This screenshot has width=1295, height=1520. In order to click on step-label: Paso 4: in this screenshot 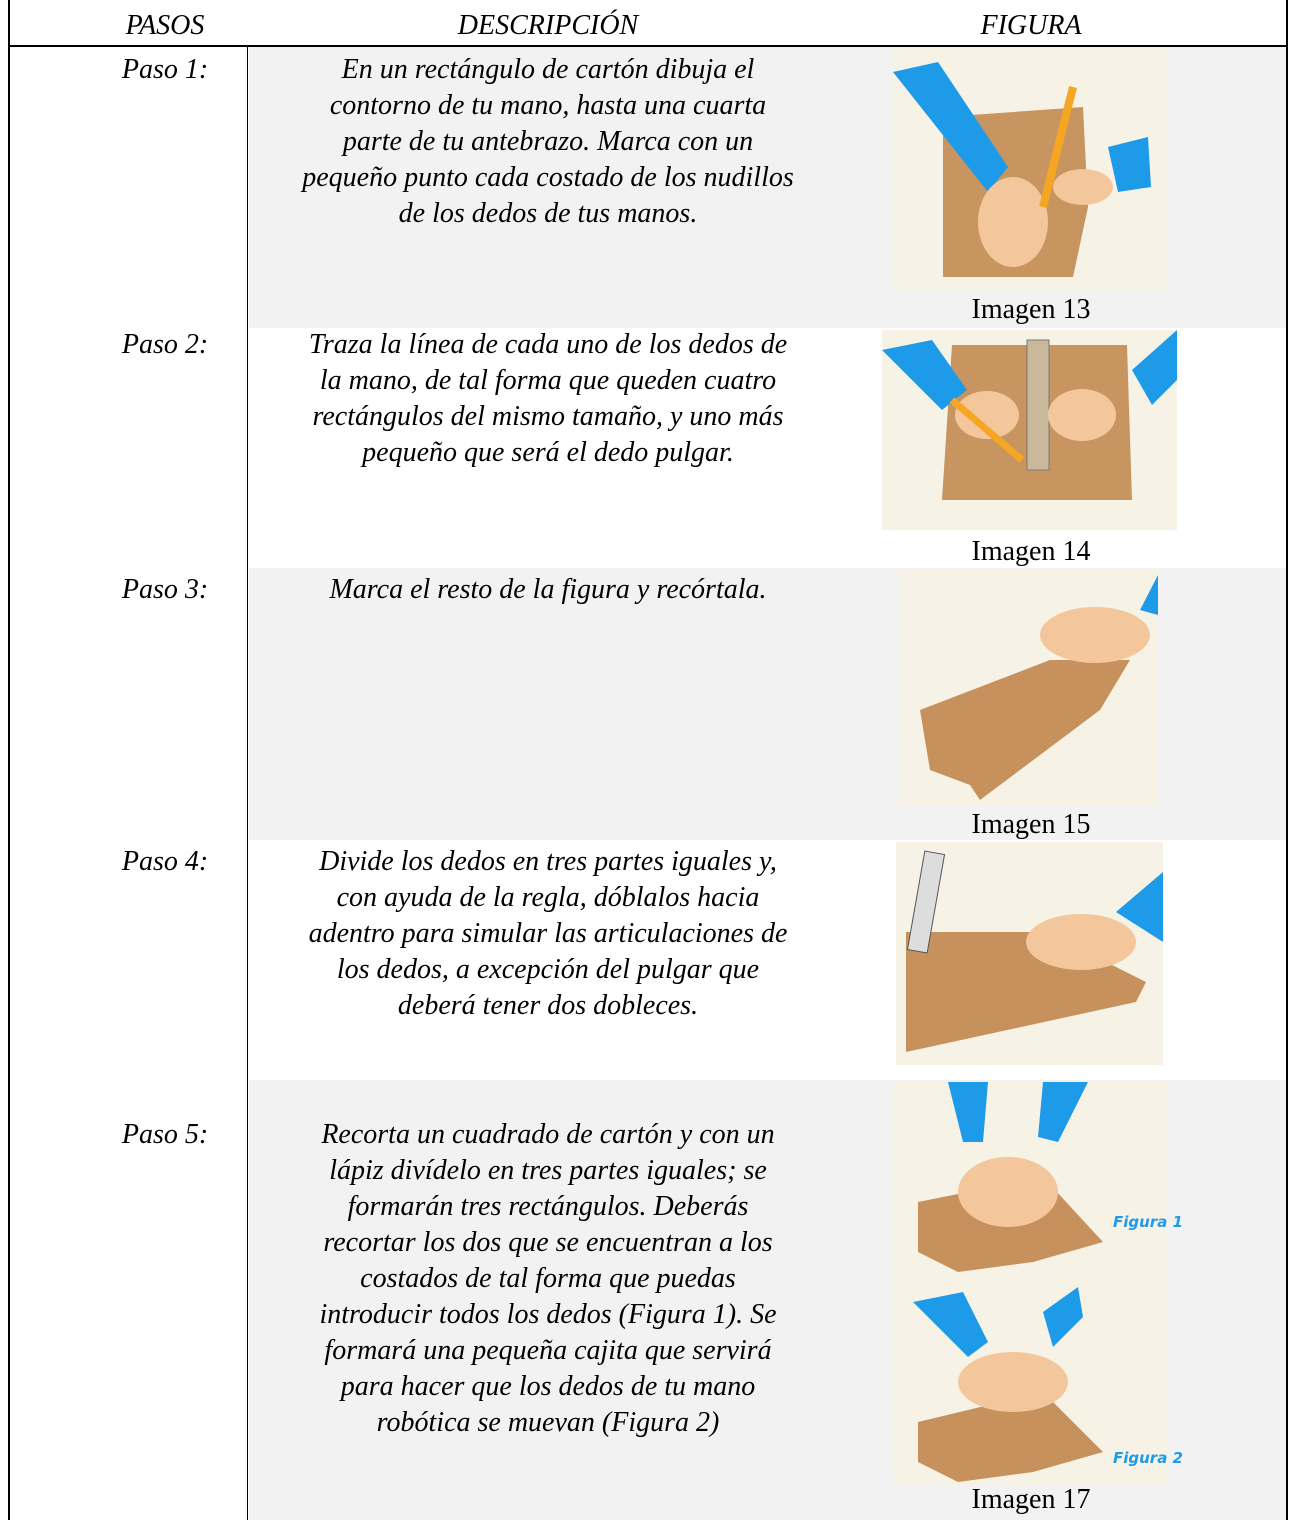, I will do `click(165, 861)`.